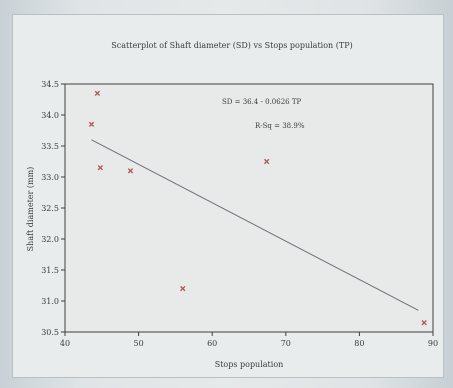 The image size is (453, 388). Describe the element at coordinates (30, 209) in the screenshot. I see `y-axis-label: Shaft diameter (mm)` at that location.